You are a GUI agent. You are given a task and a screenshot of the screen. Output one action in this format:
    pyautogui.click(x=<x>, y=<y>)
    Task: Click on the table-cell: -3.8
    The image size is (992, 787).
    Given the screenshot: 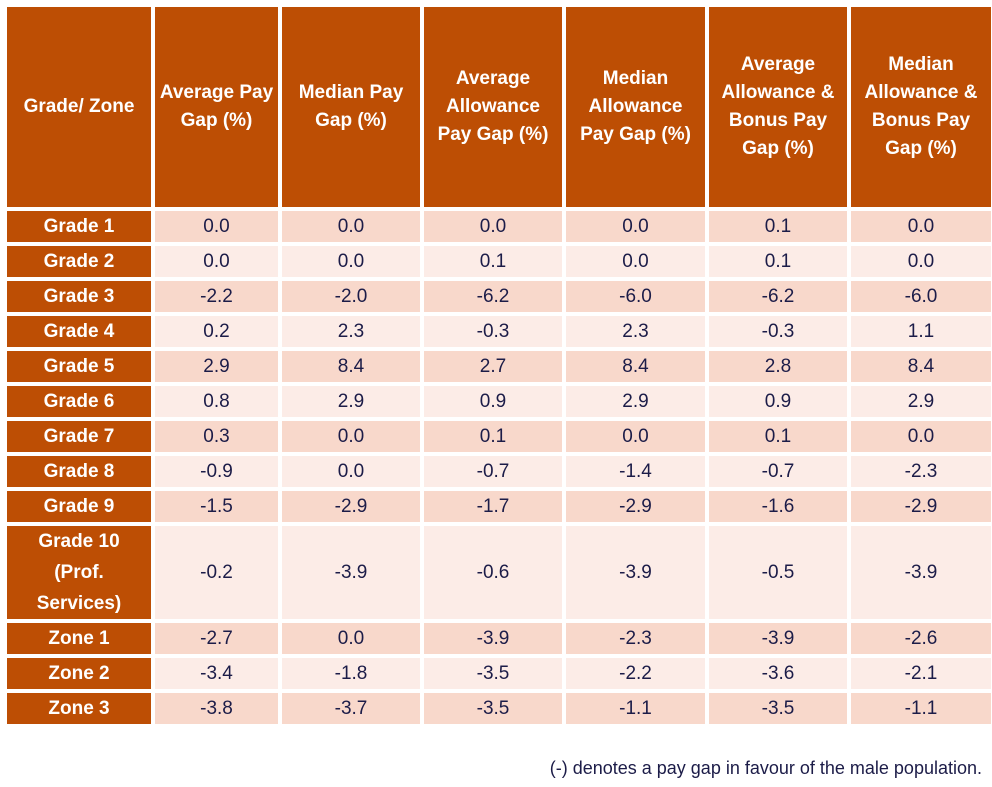 What is the action you would take?
    pyautogui.click(x=216, y=708)
    